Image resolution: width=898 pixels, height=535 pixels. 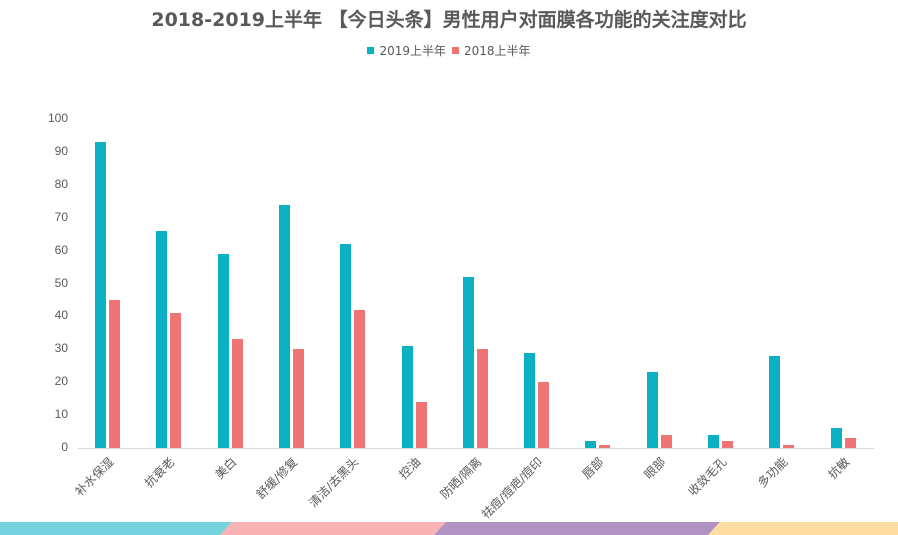 What do you see at coordinates (61, 249) in the screenshot?
I see `y-tick-label: 60` at bounding box center [61, 249].